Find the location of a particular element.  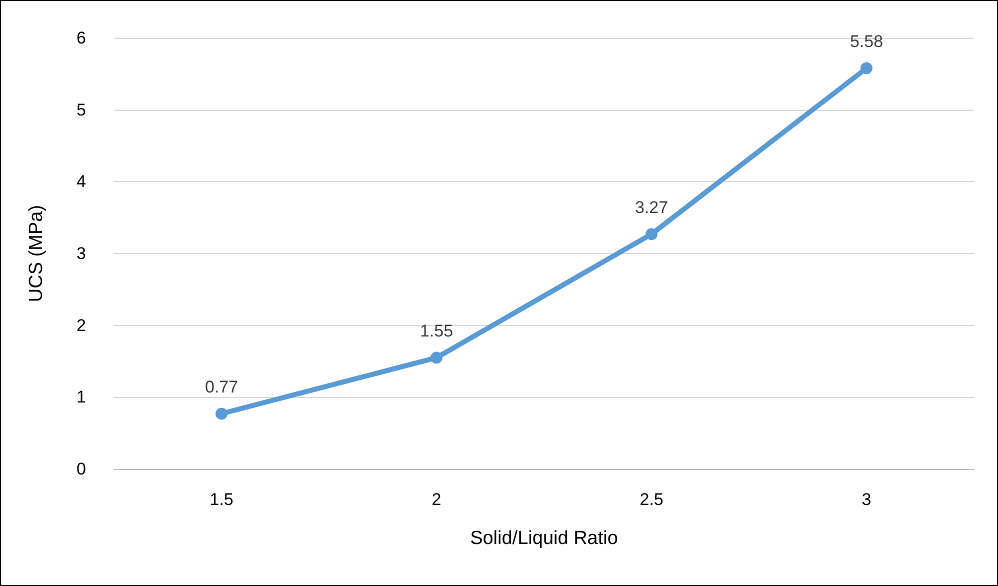

y-tick-label: 2 is located at coordinates (81, 325).